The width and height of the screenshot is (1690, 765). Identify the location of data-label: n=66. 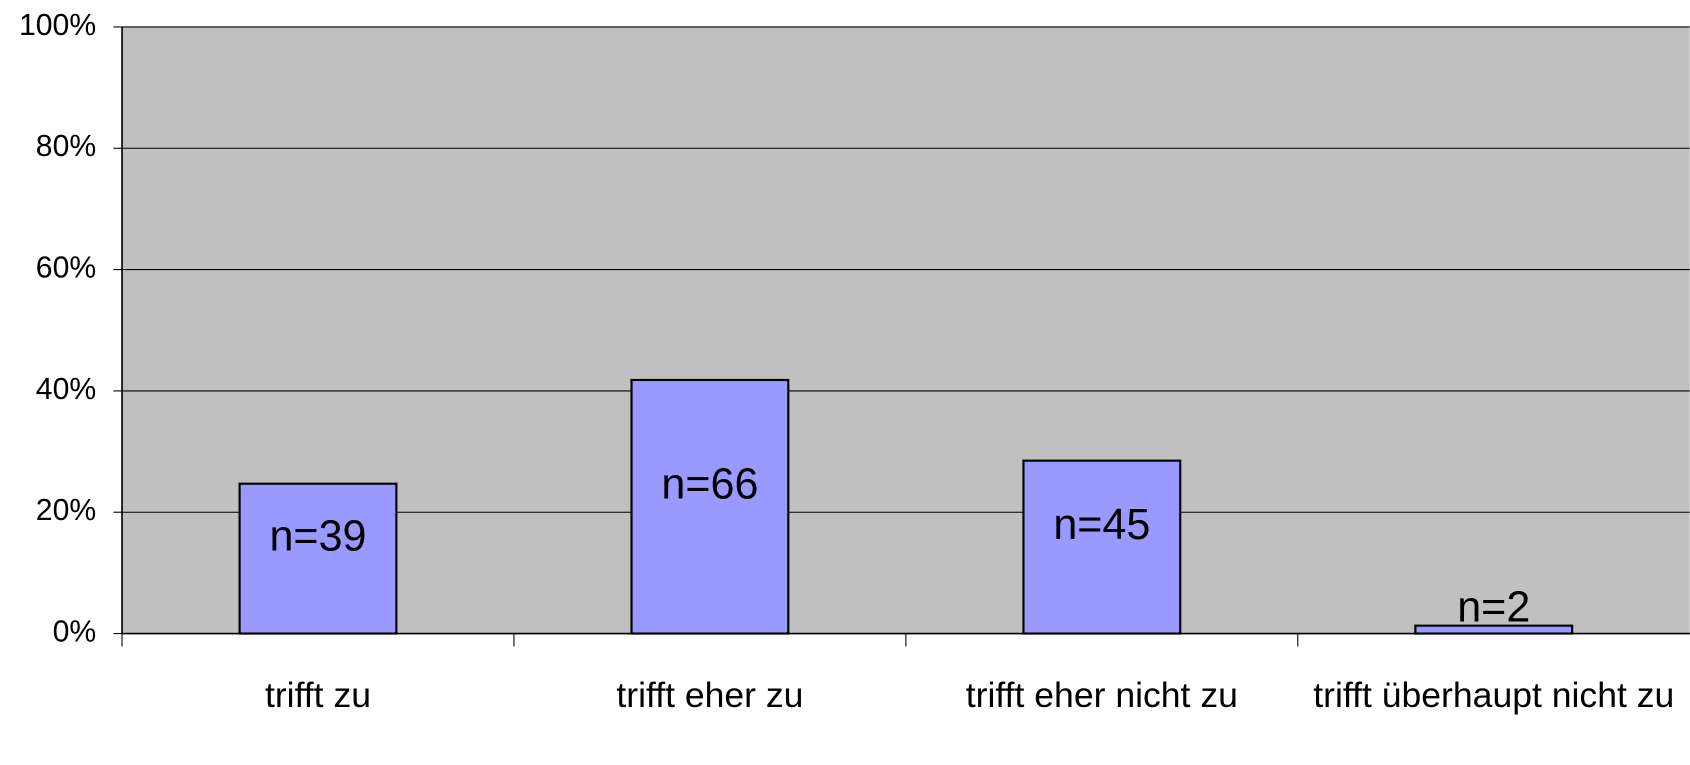
(709, 485).